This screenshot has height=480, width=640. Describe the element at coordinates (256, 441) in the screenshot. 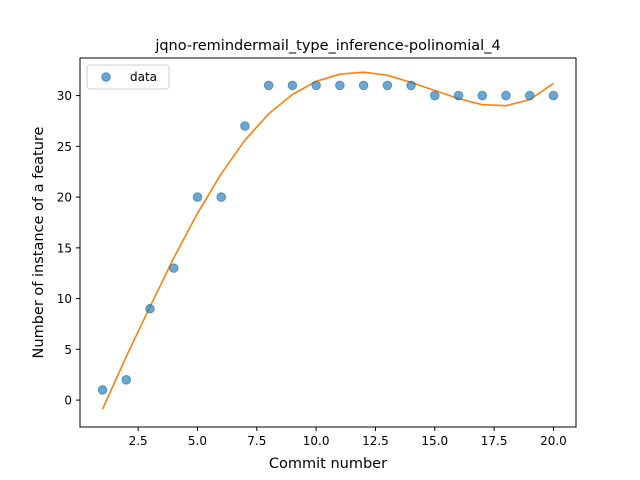

I see `x-tick-label: 7.5` at that location.